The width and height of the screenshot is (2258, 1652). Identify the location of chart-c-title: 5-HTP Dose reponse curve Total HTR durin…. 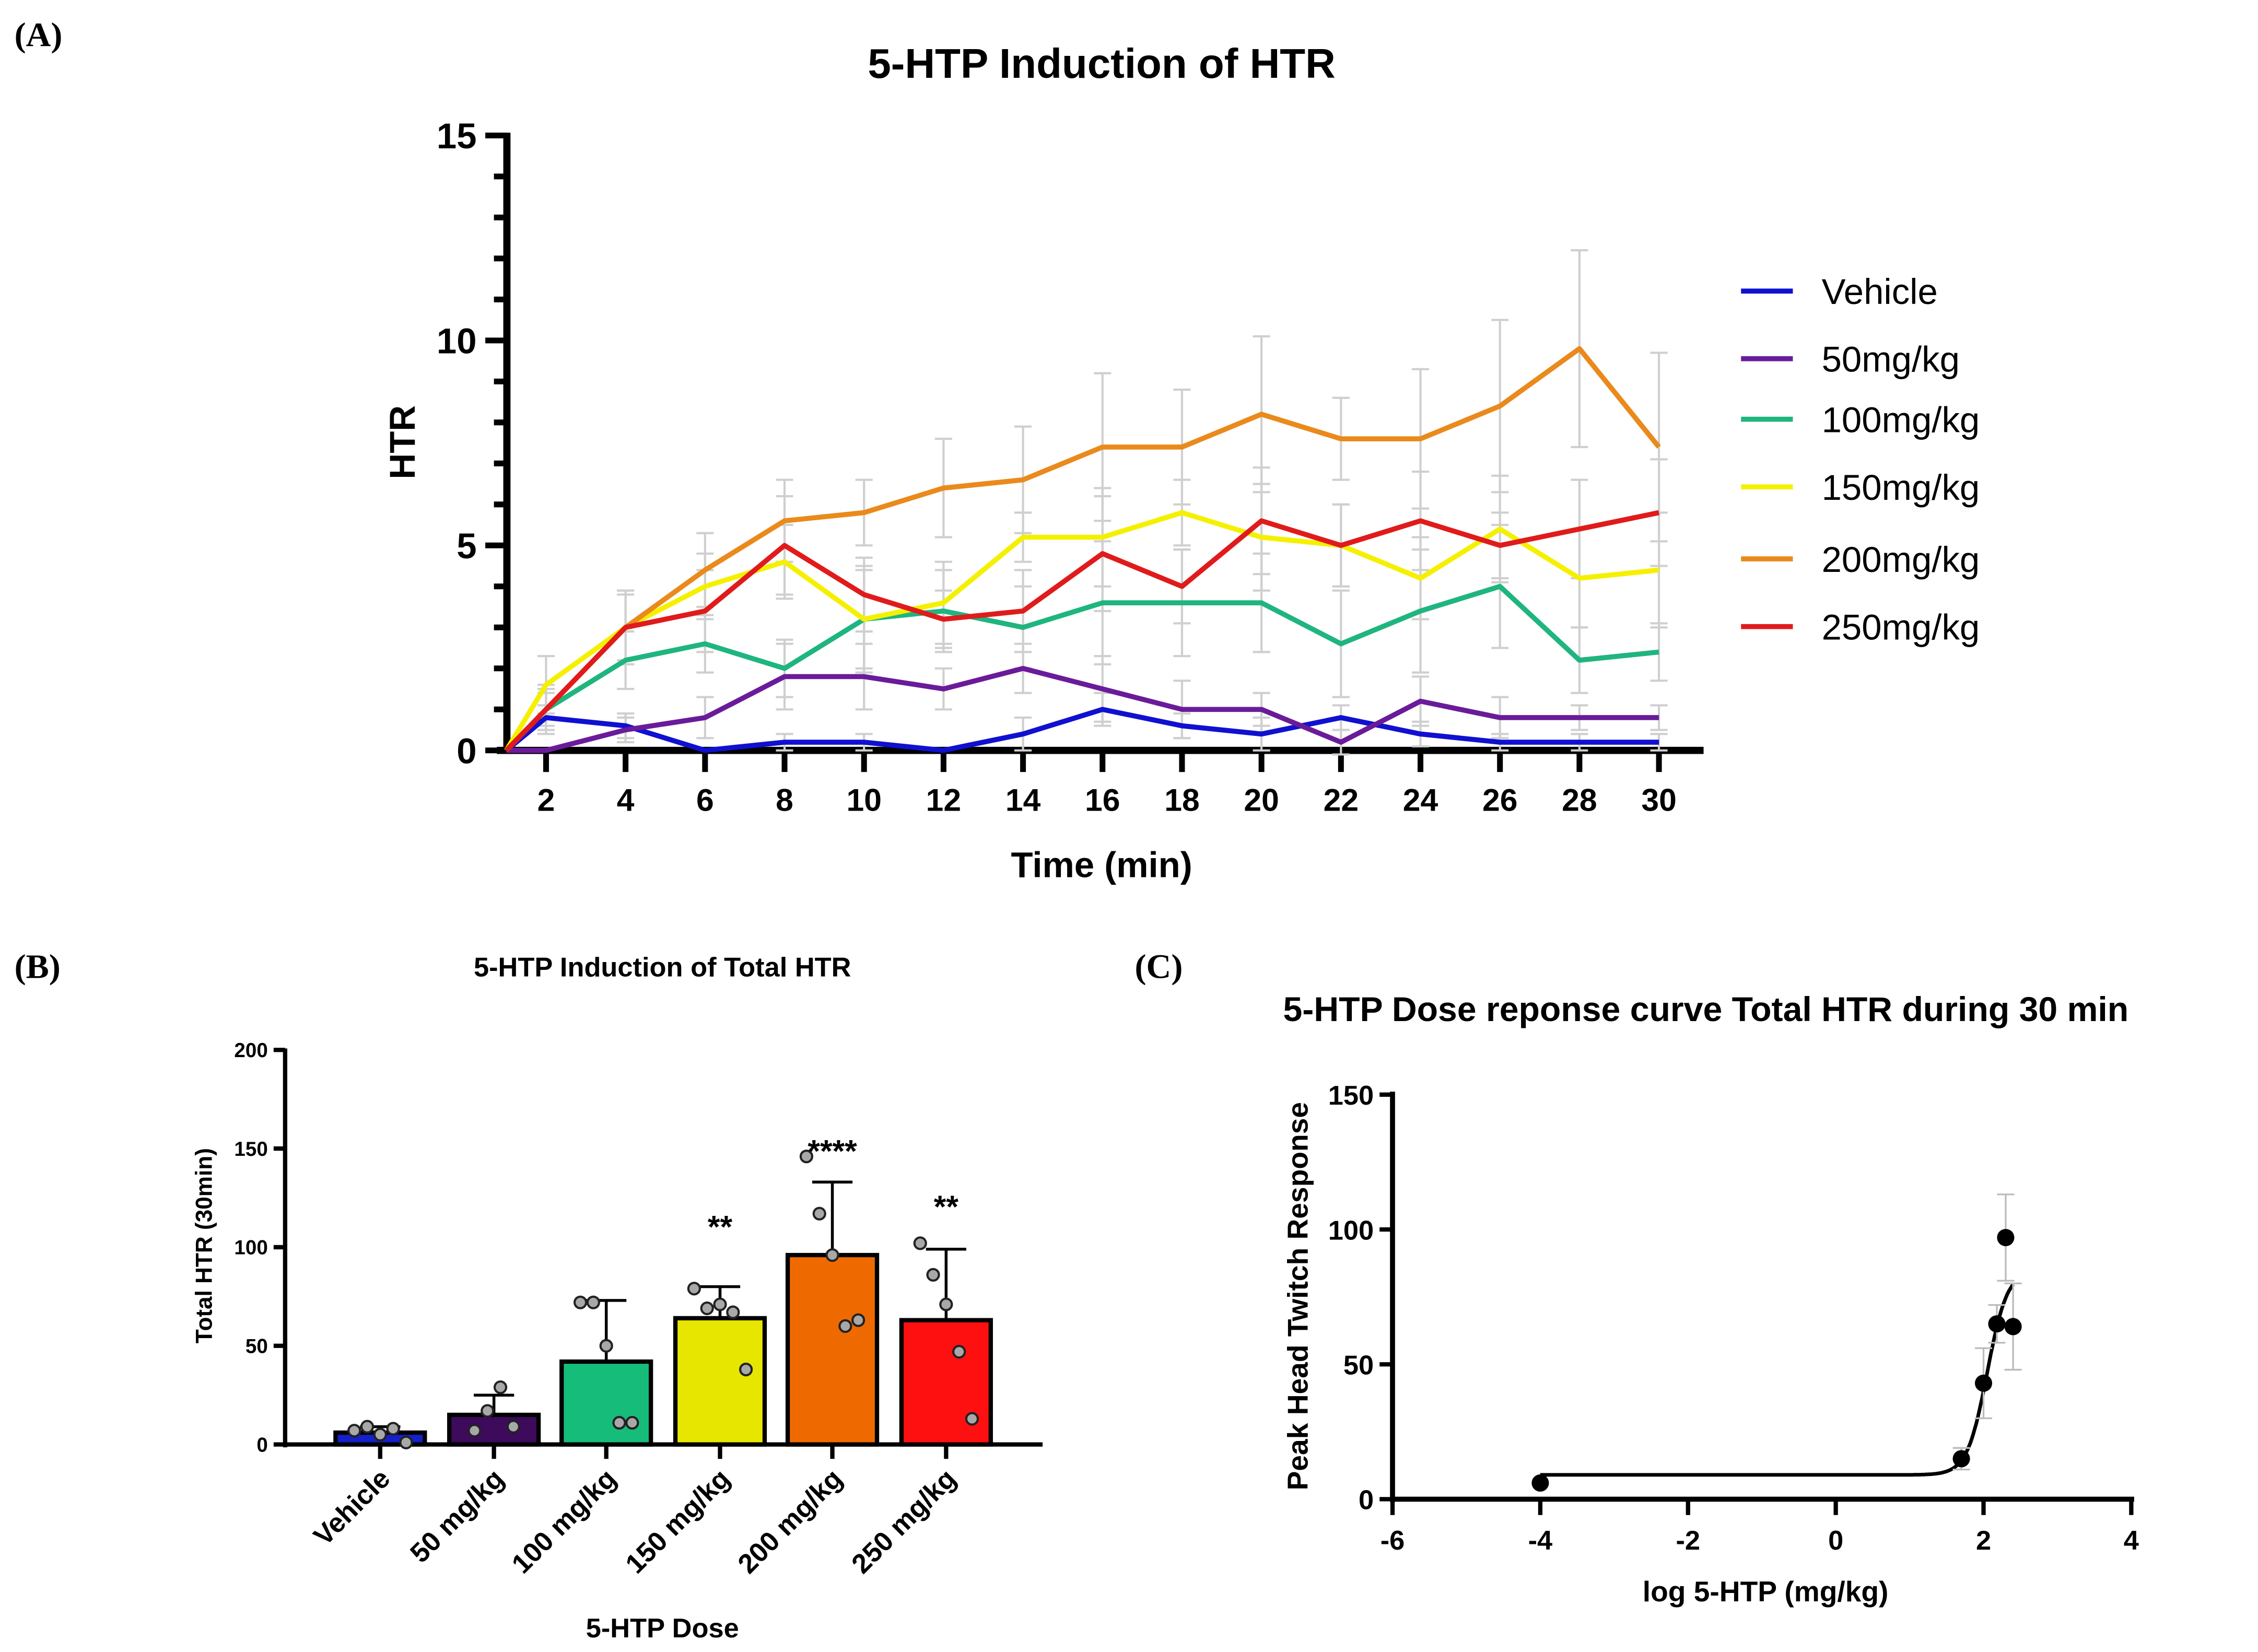
(1706, 1009).